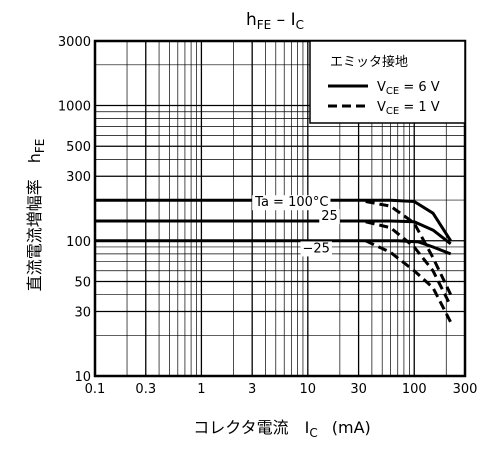 The width and height of the screenshot is (494, 450). Describe the element at coordinates (300, 25) in the screenshot. I see `title-sep-sub: C` at that location.